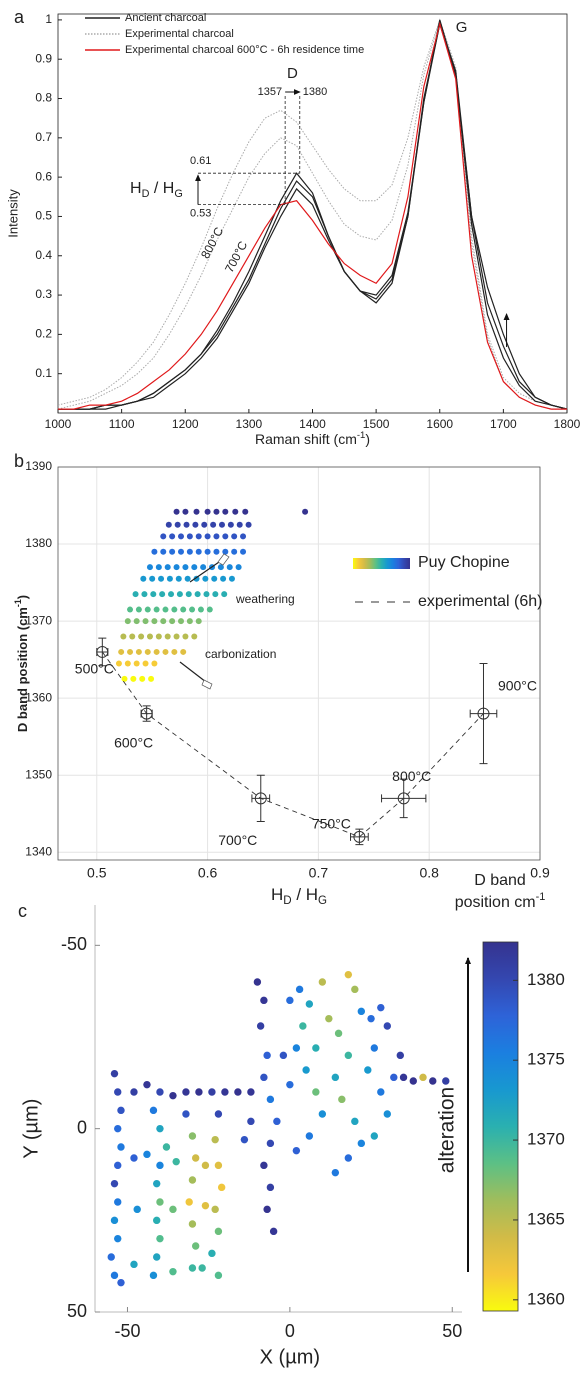 The height and width of the screenshot is (1374, 582). What do you see at coordinates (367, 439) in the screenshot?
I see `text-part: )` at bounding box center [367, 439].